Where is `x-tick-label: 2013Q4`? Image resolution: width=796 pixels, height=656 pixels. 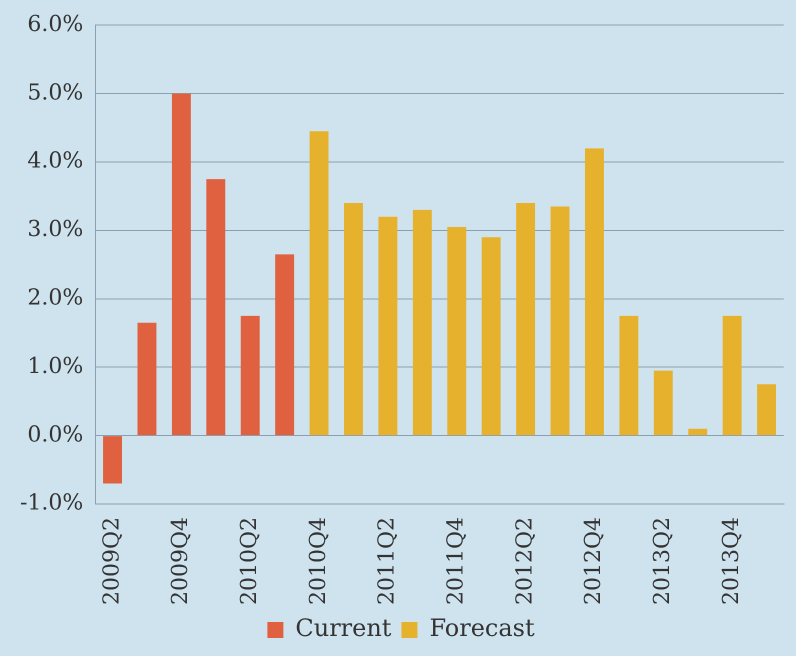
x-tick-label: 2013Q4 is located at coordinates (731, 561).